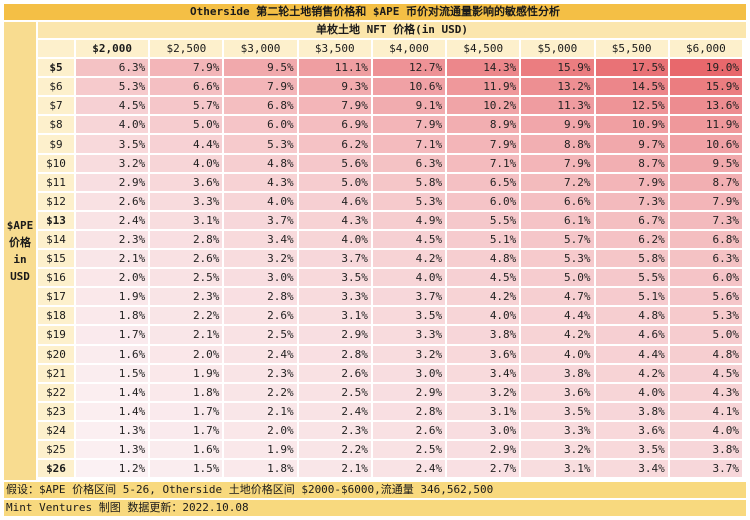 The width and height of the screenshot is (750, 520). What do you see at coordinates (390, 163) in the screenshot?
I see `table-row: $10 3.2% 4.0% 4.8% 5.6% 6.3% 7.1% 7.9% 8.7% 9.5%` at bounding box center [390, 163].